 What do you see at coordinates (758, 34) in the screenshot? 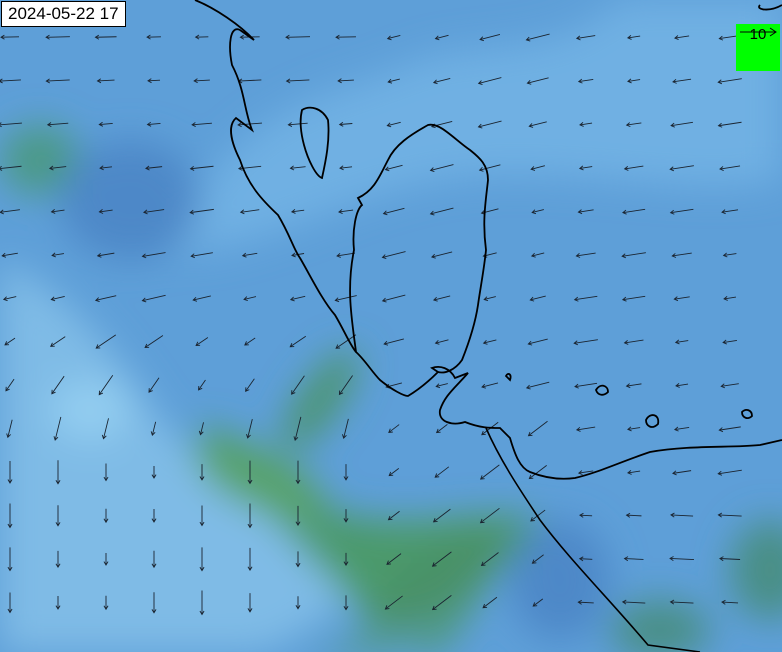
I see `legend-value: 10` at bounding box center [758, 34].